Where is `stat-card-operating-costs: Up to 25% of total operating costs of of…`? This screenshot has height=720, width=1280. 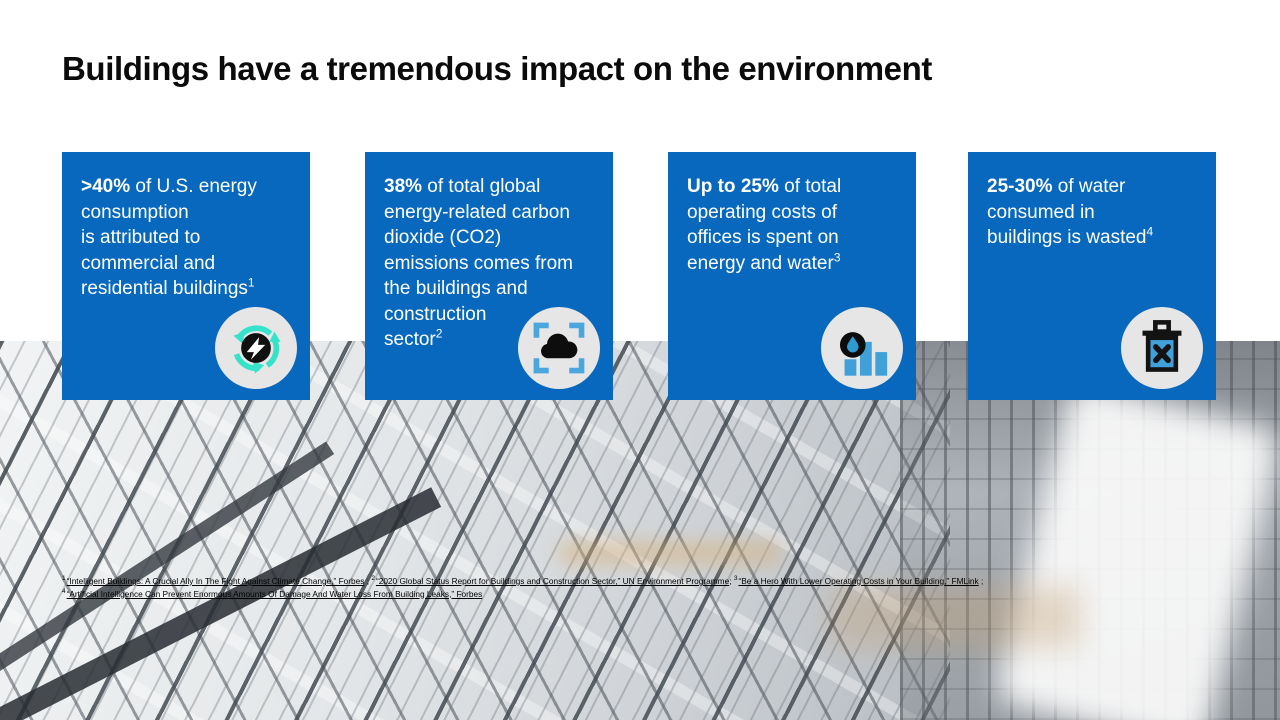 stat-card-operating-costs: Up to 25% of total operating costs of of… is located at coordinates (792, 276).